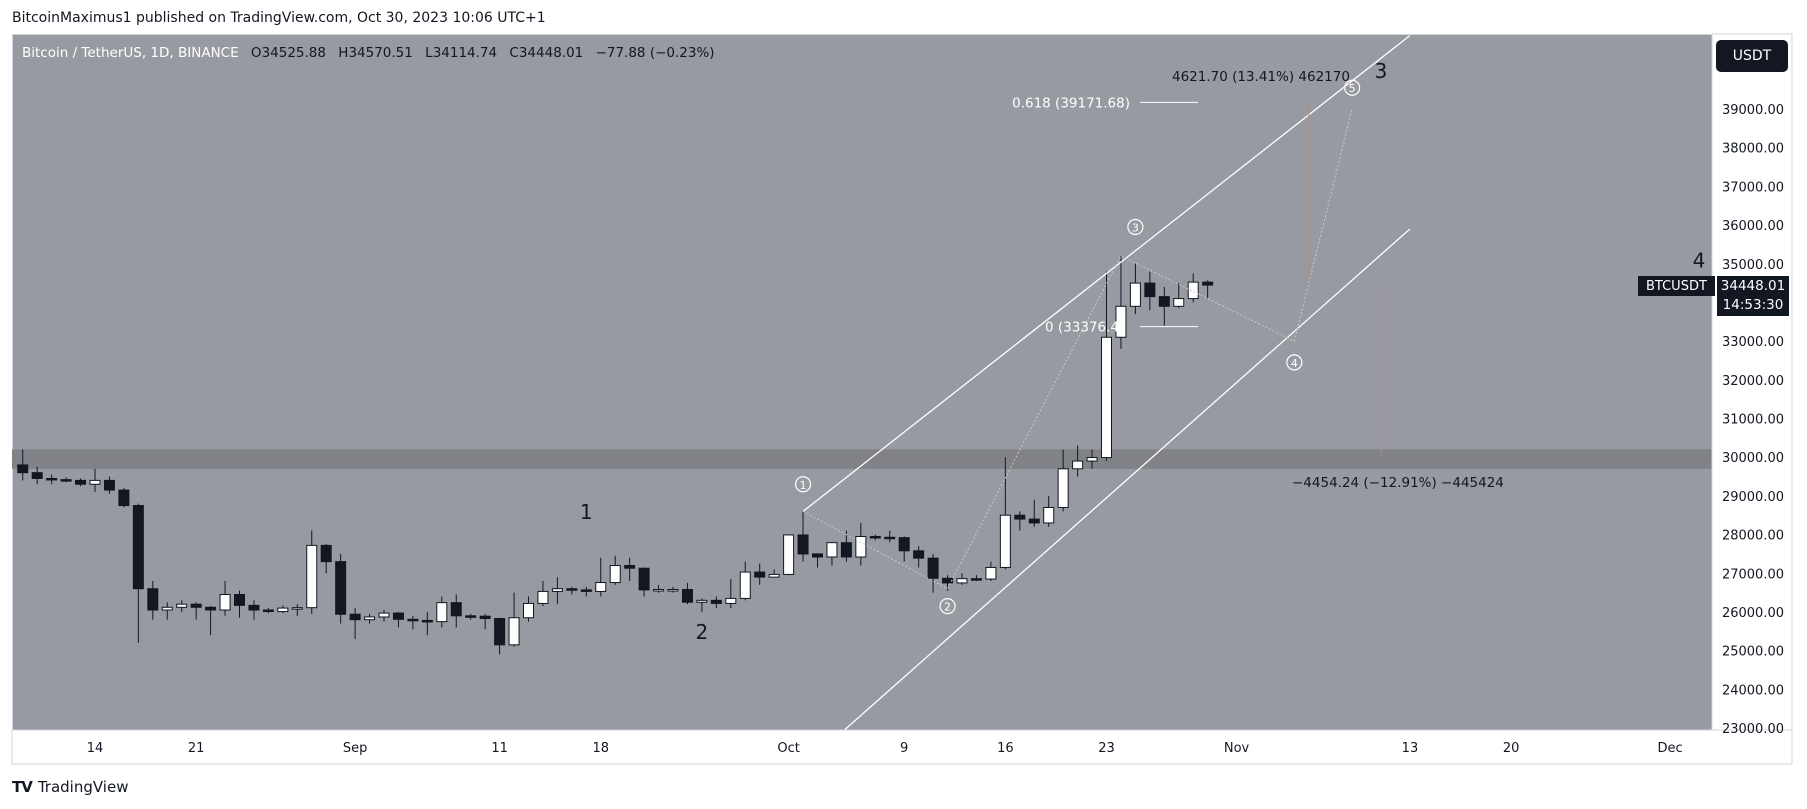  I want to click on price-tick-label: 32000.00, so click(1753, 381).